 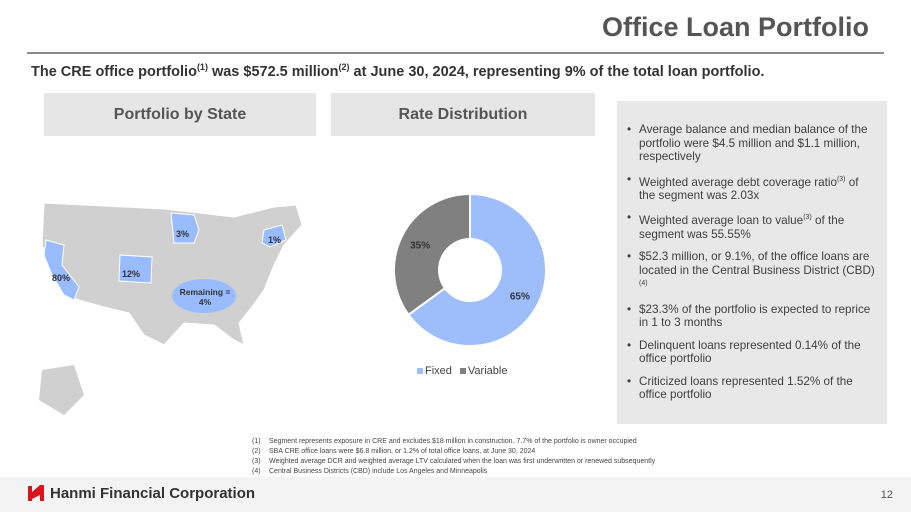 I want to click on donut-label-fixed: 65%, so click(x=520, y=296).